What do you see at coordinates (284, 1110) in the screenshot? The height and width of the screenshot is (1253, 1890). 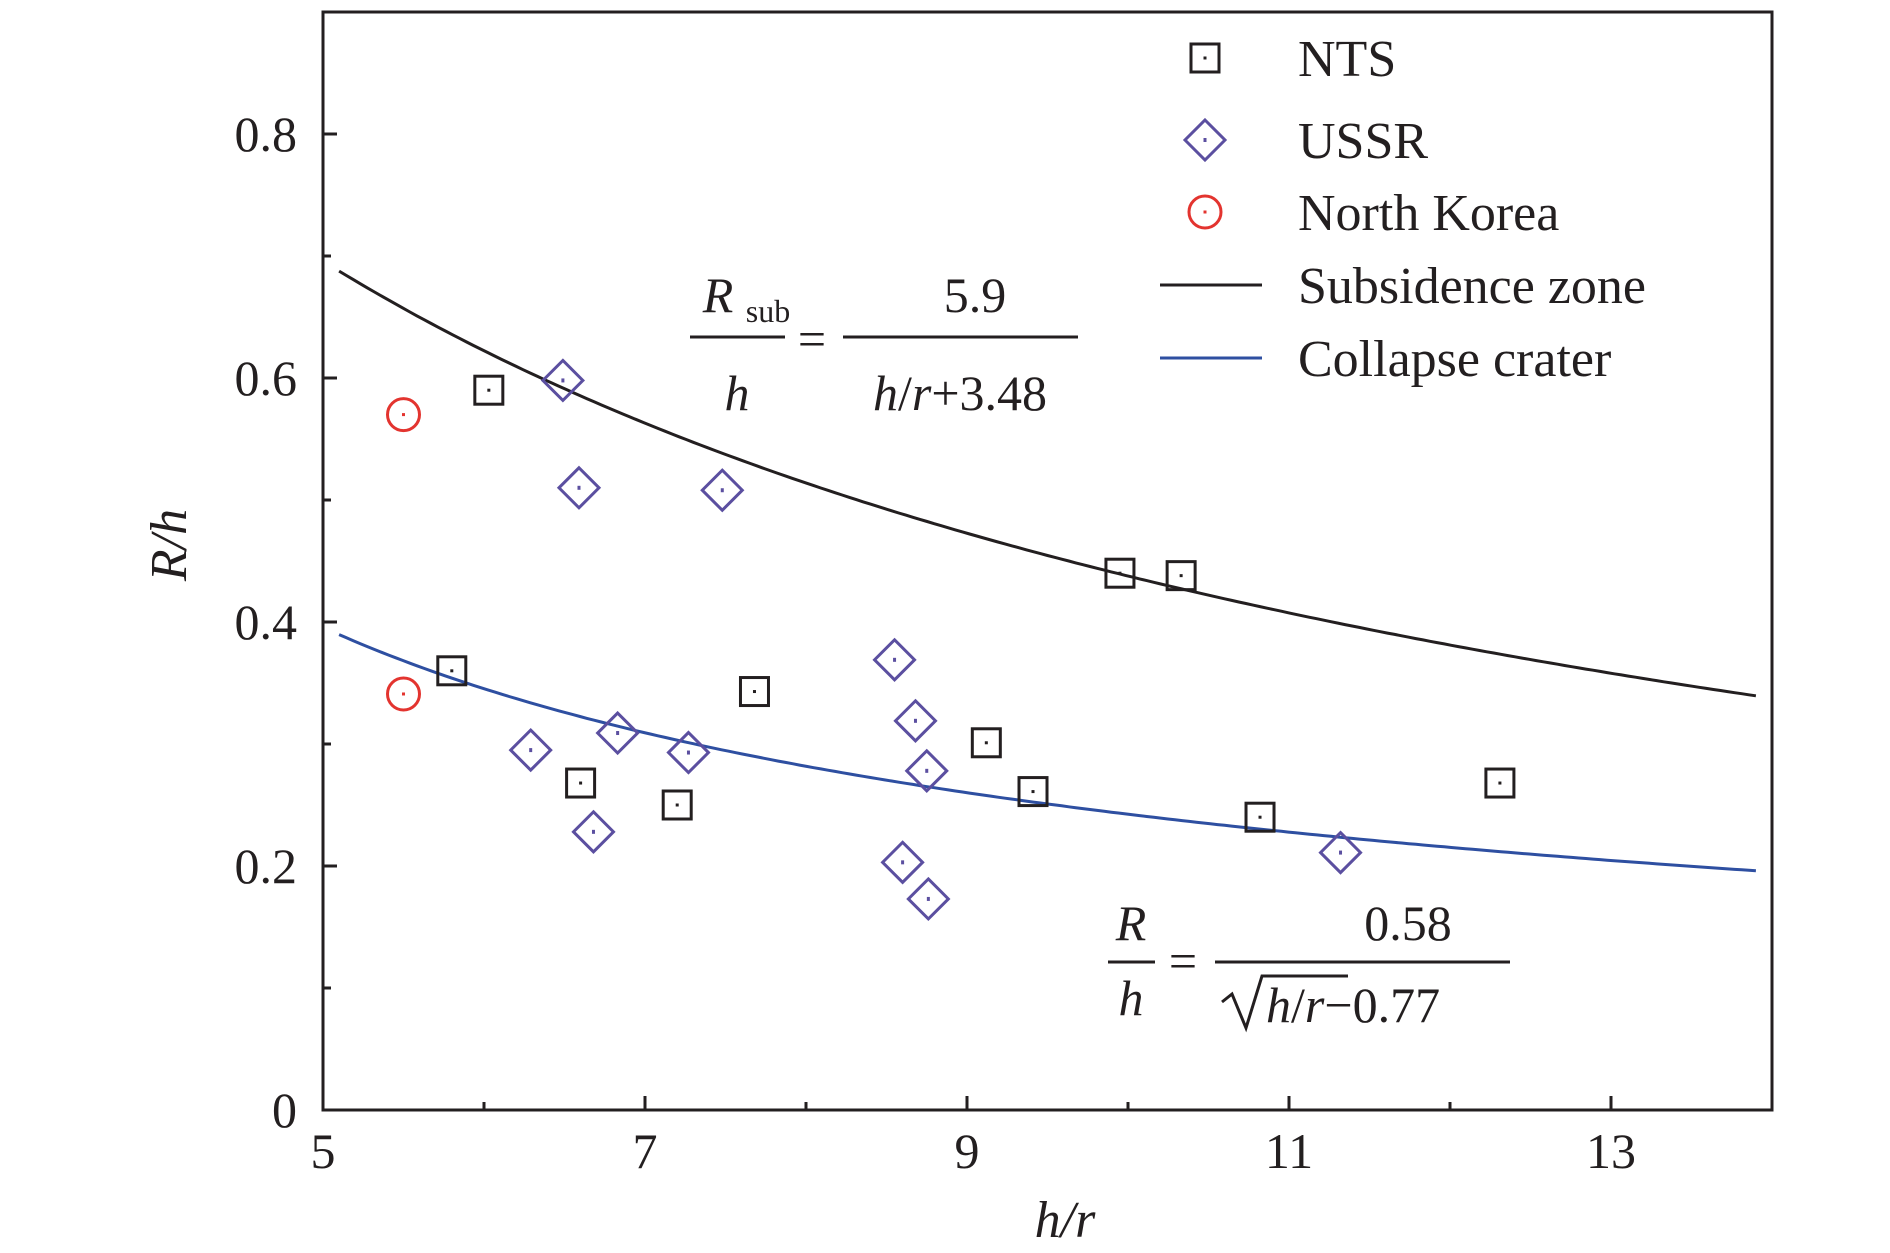 I see `y-tick-label: 0` at bounding box center [284, 1110].